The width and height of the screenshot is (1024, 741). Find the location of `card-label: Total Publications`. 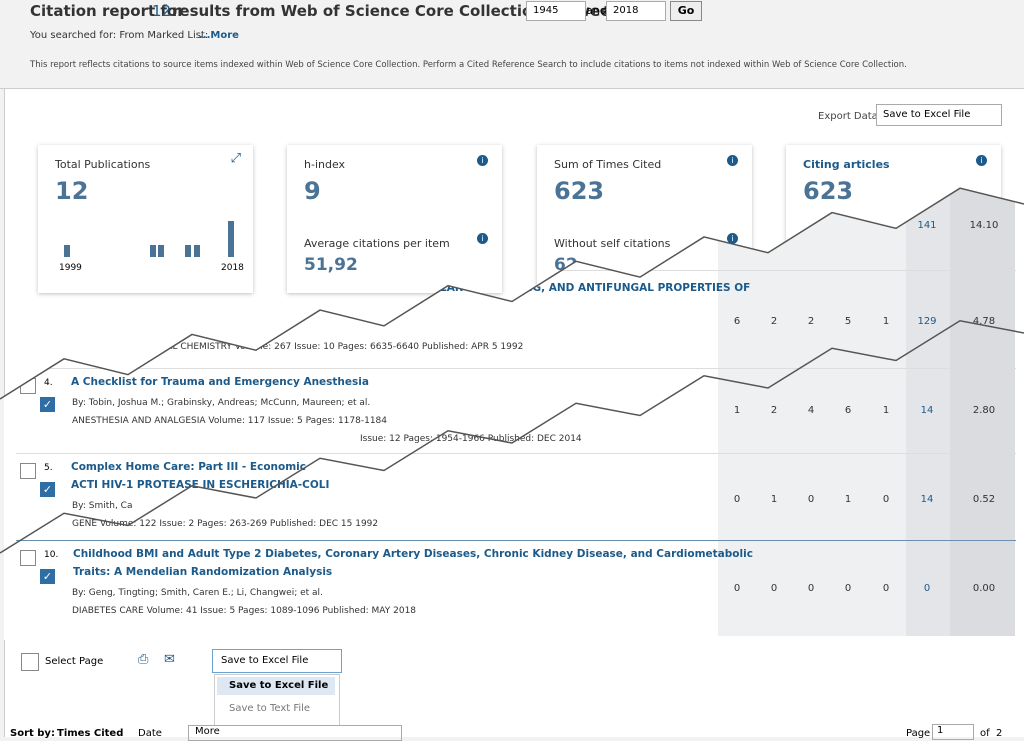

card-label: Total Publications is located at coordinates (103, 164).